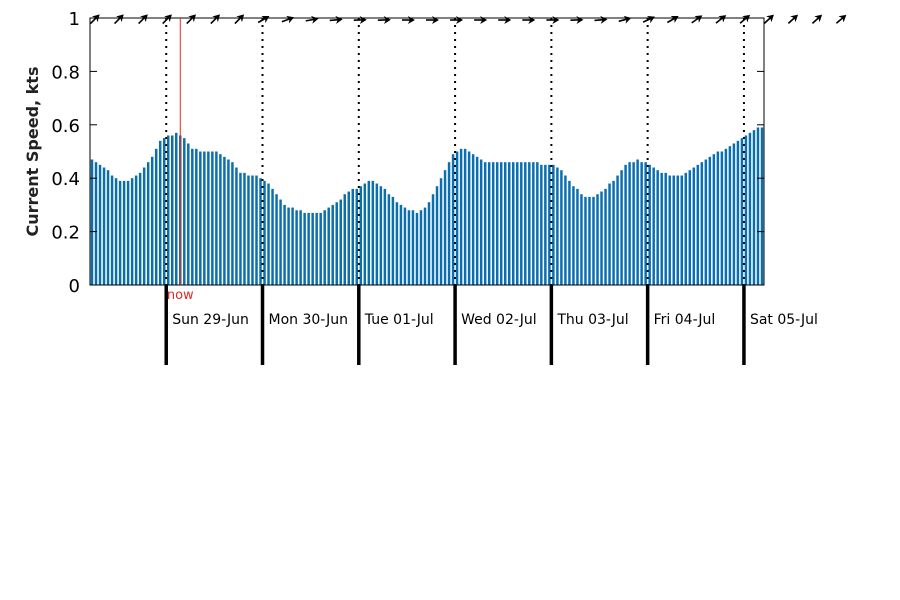 The image size is (900, 600). What do you see at coordinates (309, 320) in the screenshot?
I see `day-label: Mon 30-Jun` at bounding box center [309, 320].